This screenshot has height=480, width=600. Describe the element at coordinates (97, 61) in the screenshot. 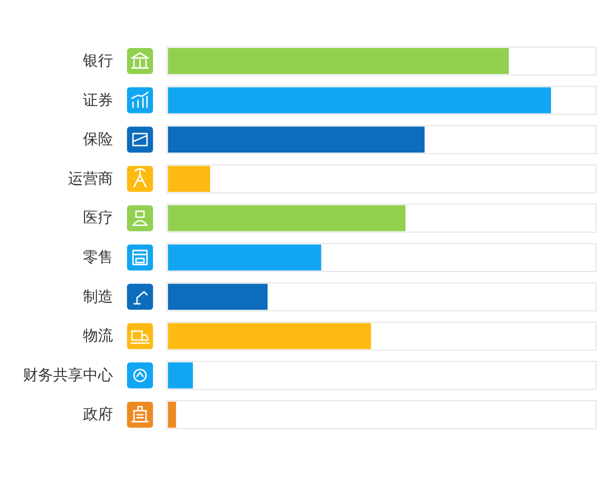

I see `y-tick-label: 银行` at that location.